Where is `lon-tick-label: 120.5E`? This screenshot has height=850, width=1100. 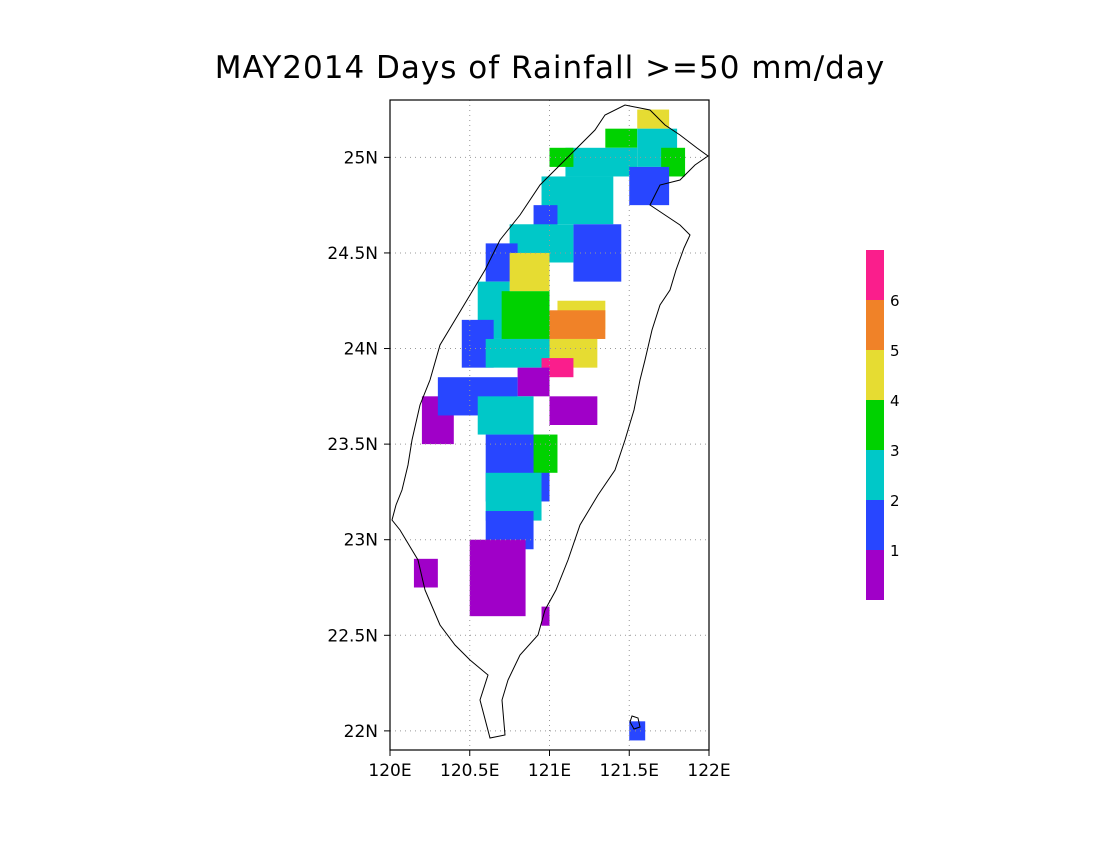 lon-tick-label: 120.5E is located at coordinates (469, 771).